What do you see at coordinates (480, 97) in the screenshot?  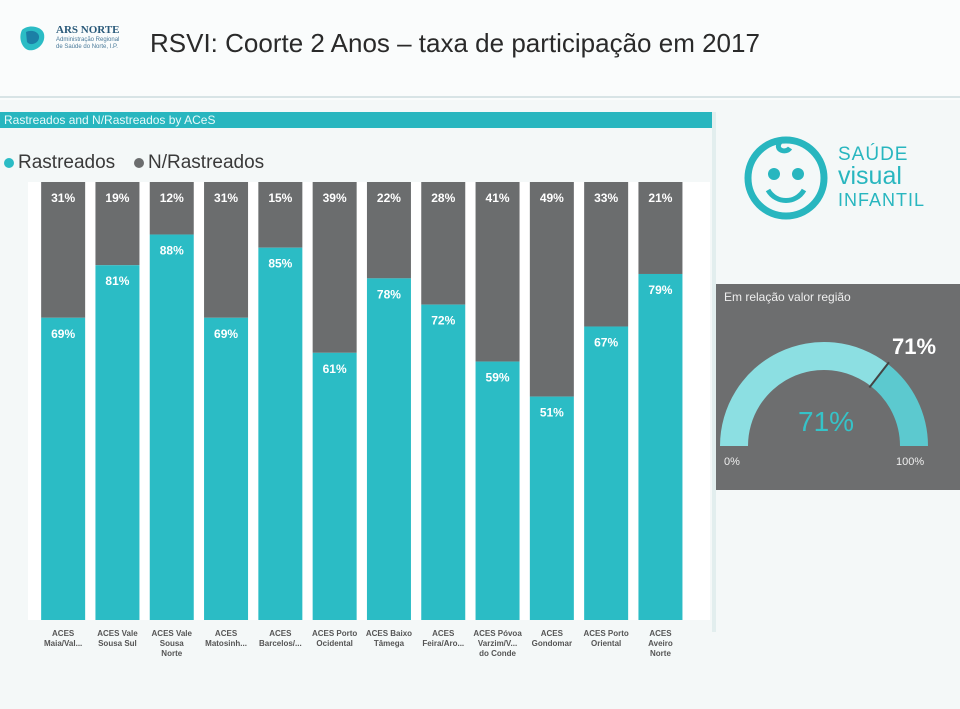 I see `title-divider` at bounding box center [480, 97].